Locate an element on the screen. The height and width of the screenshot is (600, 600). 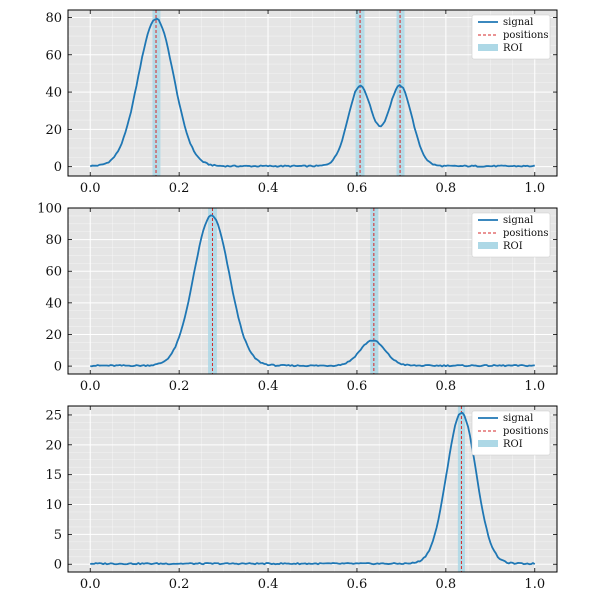
y-tick-label: 10 is located at coordinates (53, 505).